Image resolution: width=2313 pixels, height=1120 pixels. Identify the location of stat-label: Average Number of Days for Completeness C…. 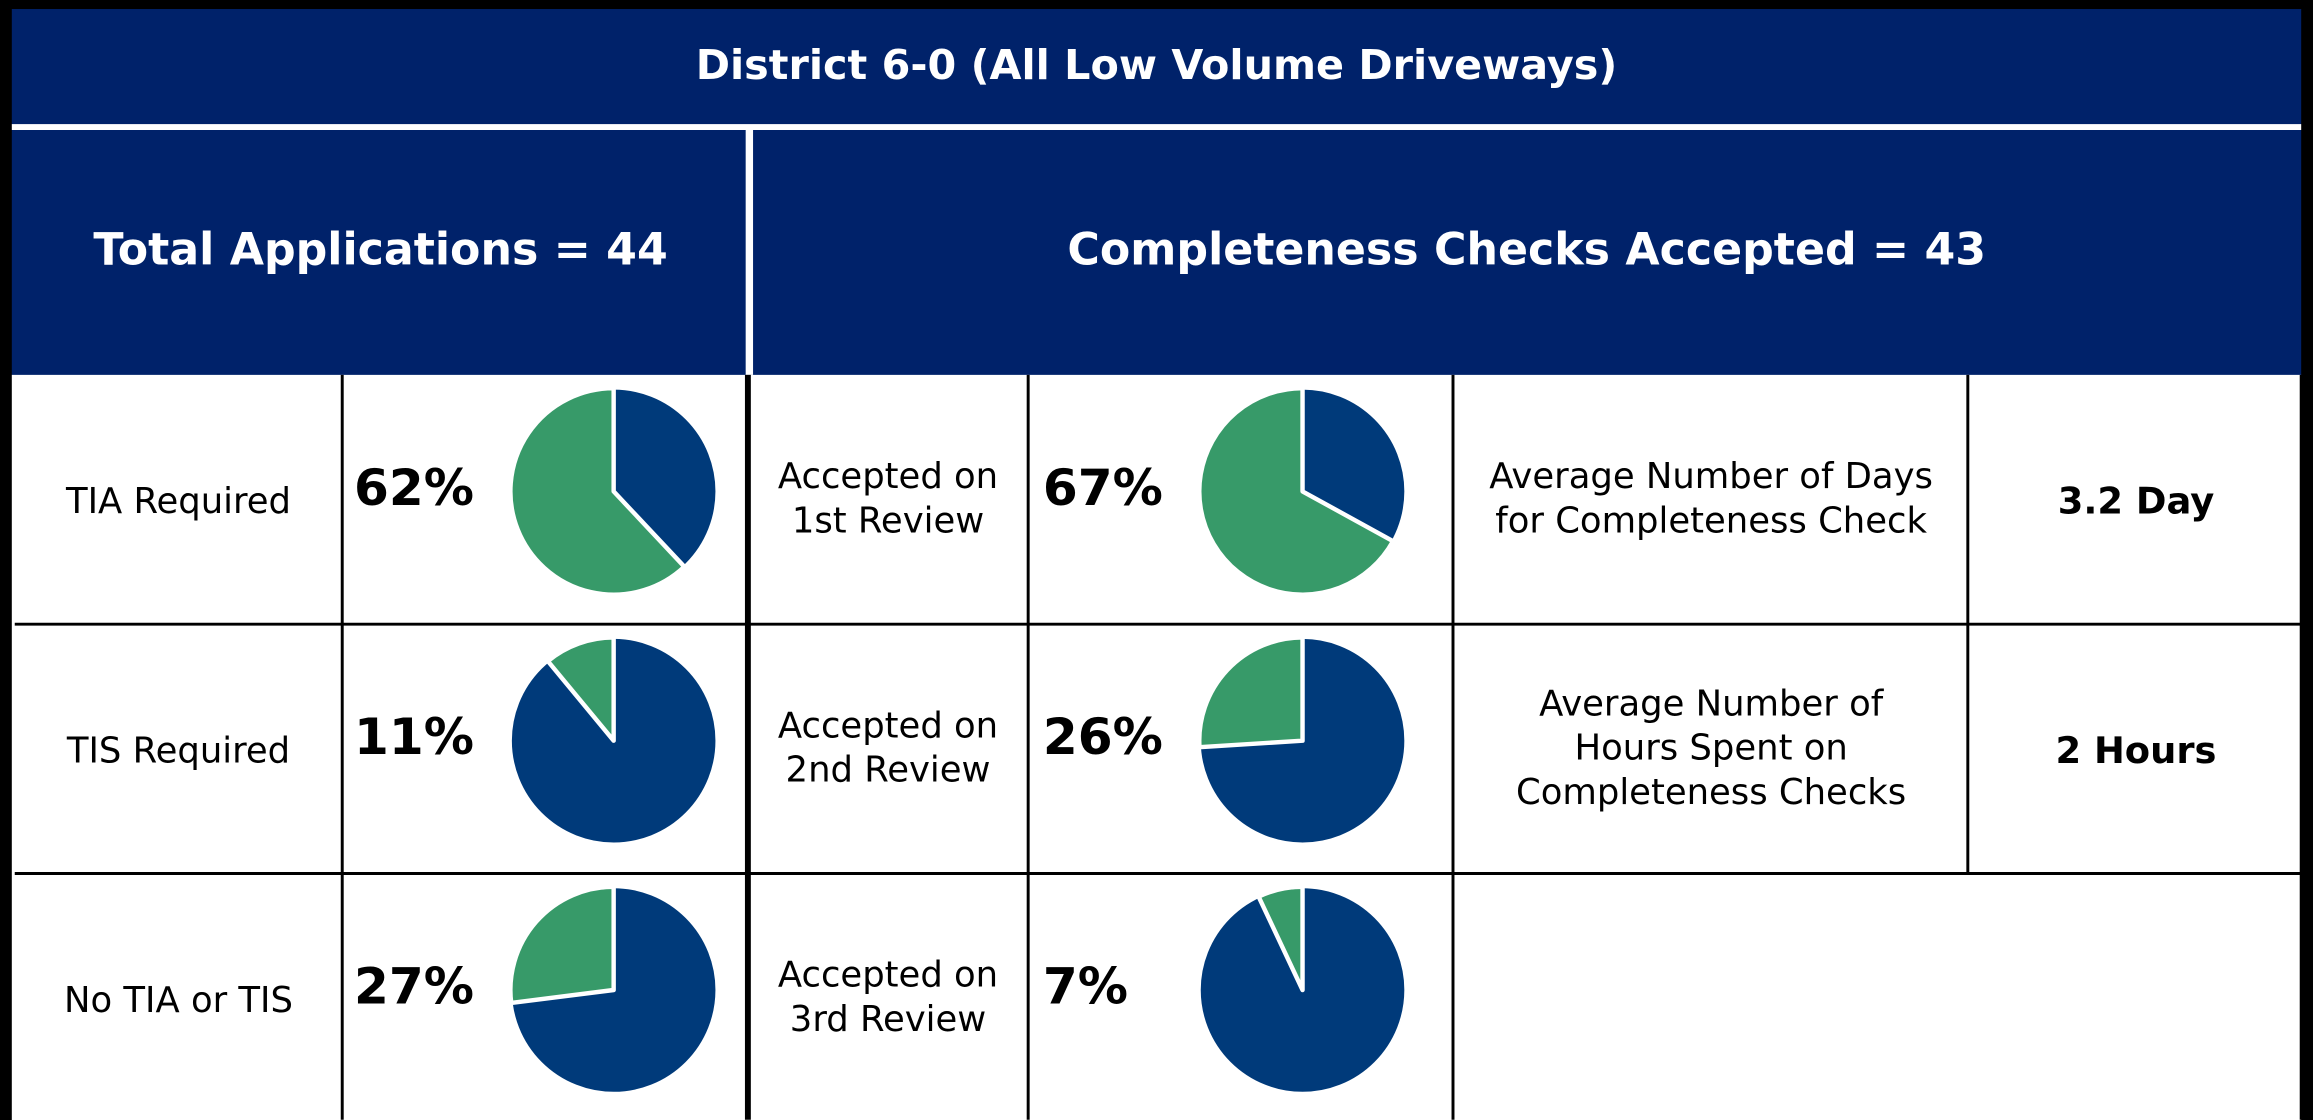
(1711, 498).